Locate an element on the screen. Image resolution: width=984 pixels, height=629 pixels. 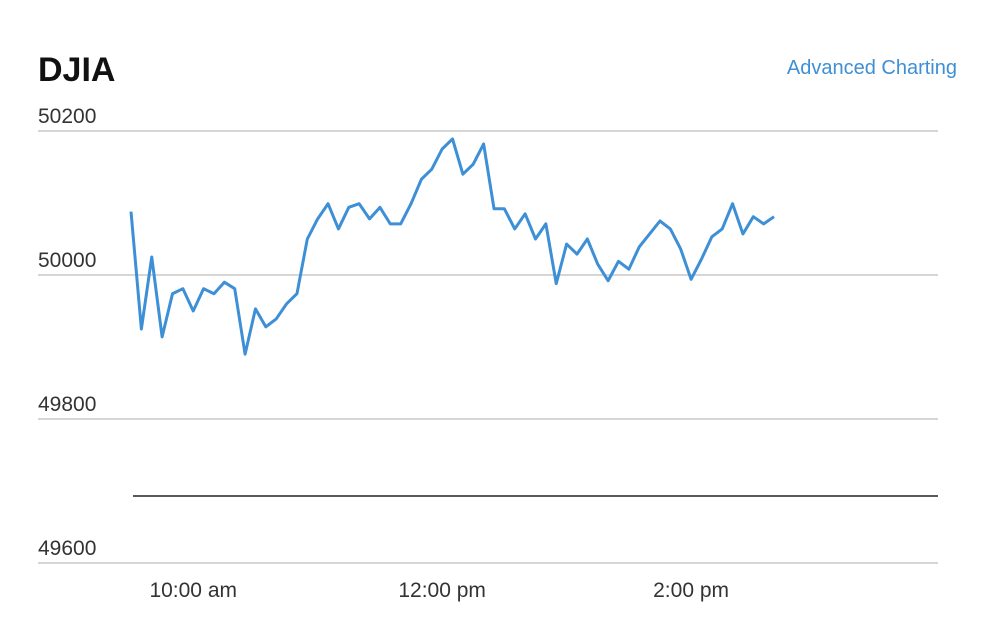
x-tick-label: 12:00 pm is located at coordinates (442, 590).